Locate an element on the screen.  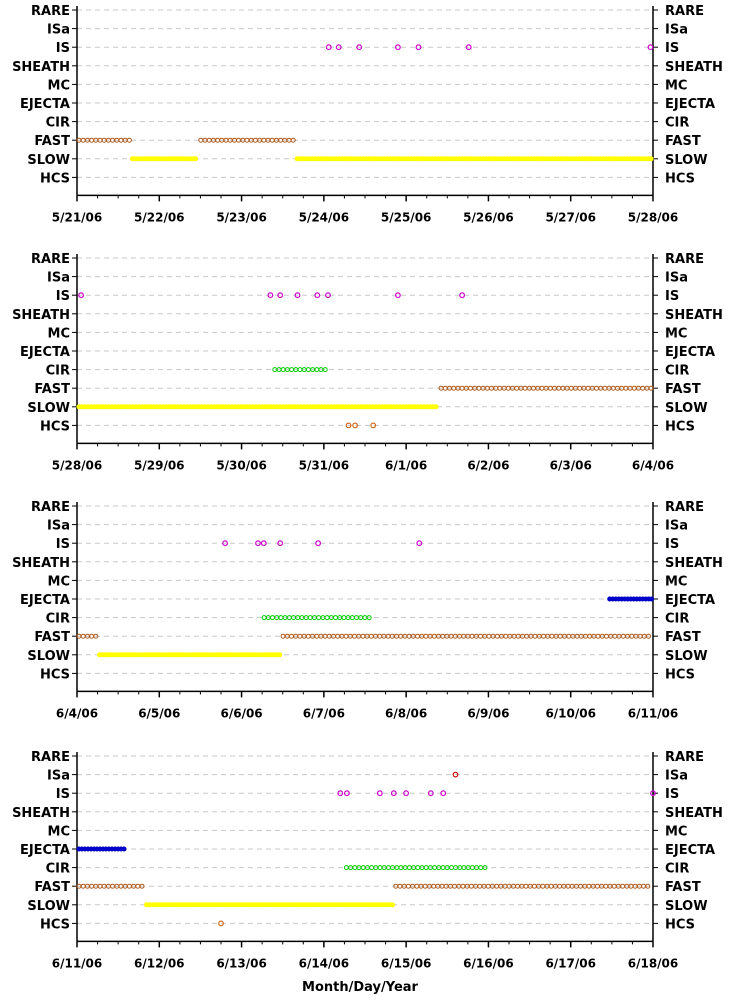
segment-cir is located at coordinates (316, 618).